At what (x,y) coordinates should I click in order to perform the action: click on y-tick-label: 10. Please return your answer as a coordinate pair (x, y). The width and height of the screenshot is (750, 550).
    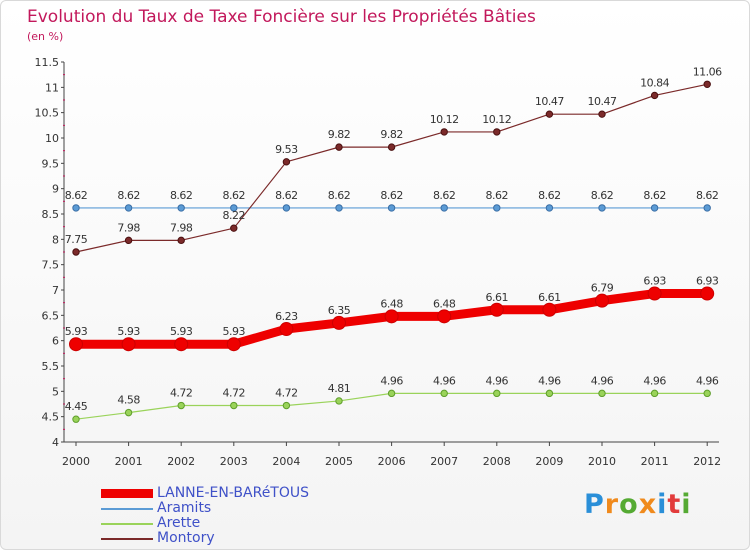
    Looking at the image, I should click on (52, 138).